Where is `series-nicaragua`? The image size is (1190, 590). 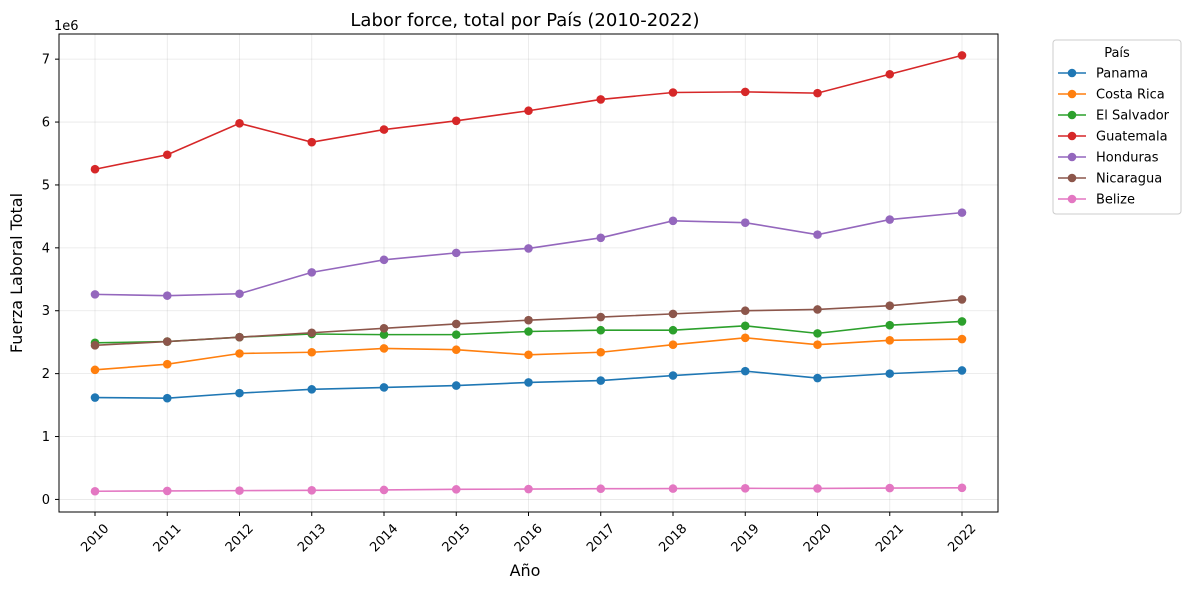 series-nicaragua is located at coordinates (528, 322).